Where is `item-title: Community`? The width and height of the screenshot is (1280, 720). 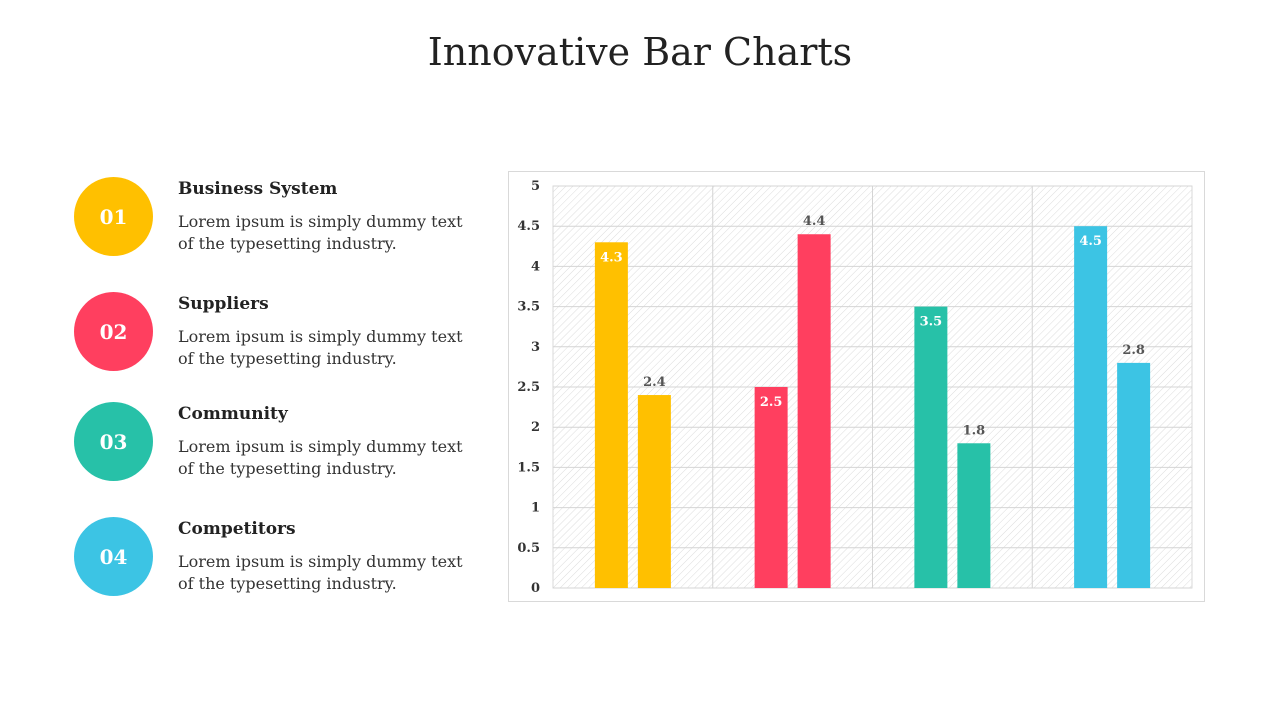
item-title: Community is located at coordinates (233, 414).